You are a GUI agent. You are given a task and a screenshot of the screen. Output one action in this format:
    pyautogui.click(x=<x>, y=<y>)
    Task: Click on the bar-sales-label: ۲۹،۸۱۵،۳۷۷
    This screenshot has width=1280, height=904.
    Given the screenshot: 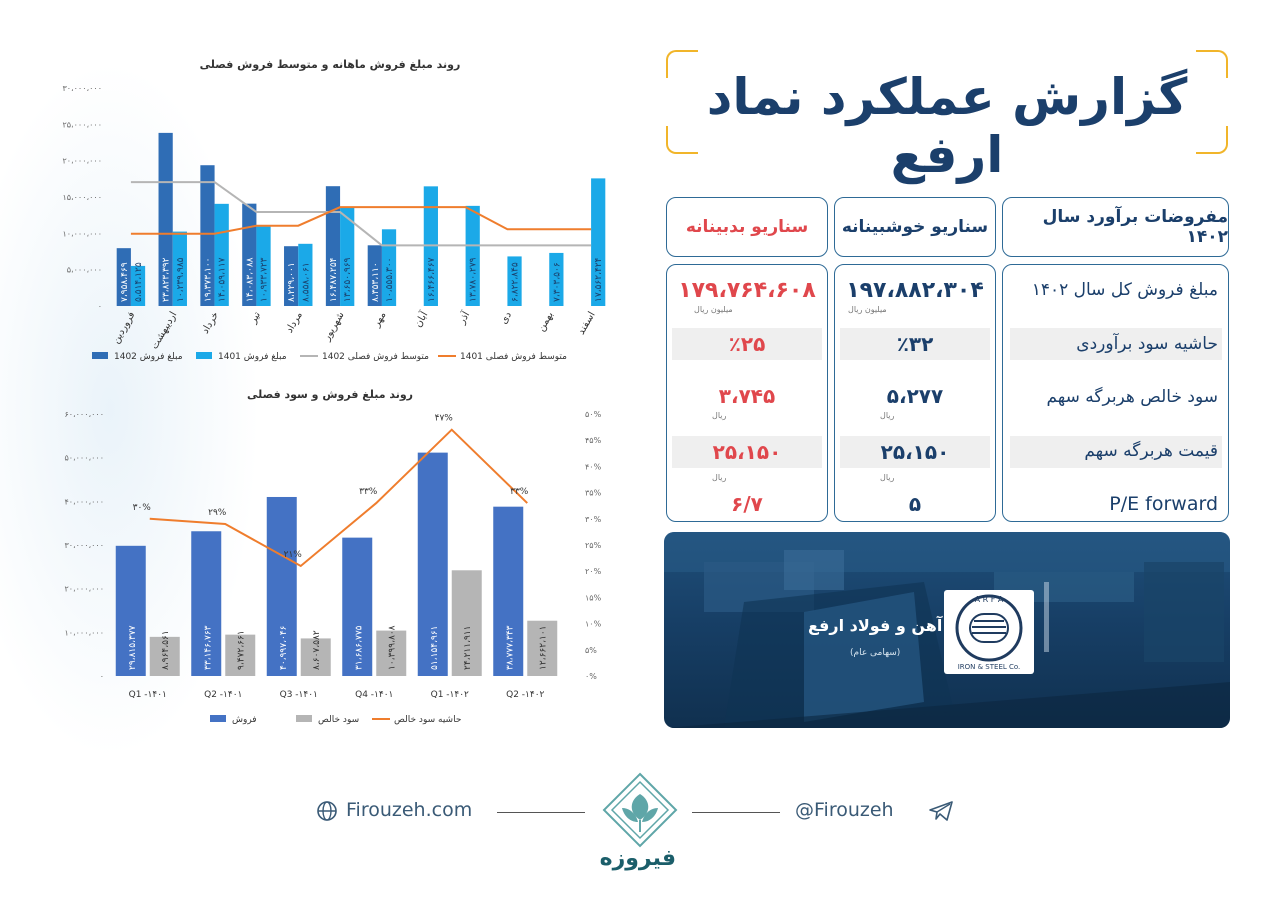 What is the action you would take?
    pyautogui.click(x=133, y=647)
    